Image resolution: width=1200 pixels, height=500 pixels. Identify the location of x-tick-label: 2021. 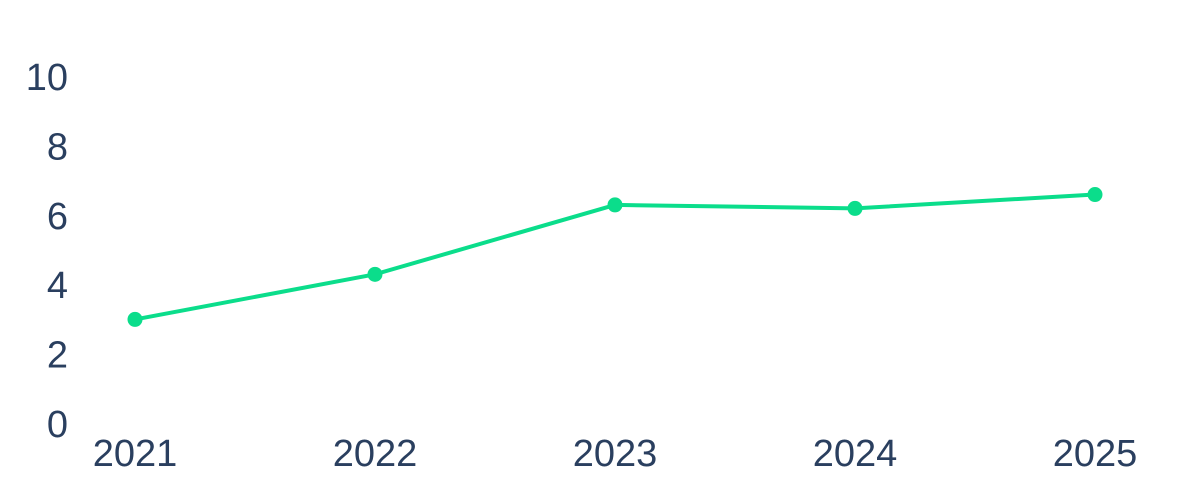
(135, 454).